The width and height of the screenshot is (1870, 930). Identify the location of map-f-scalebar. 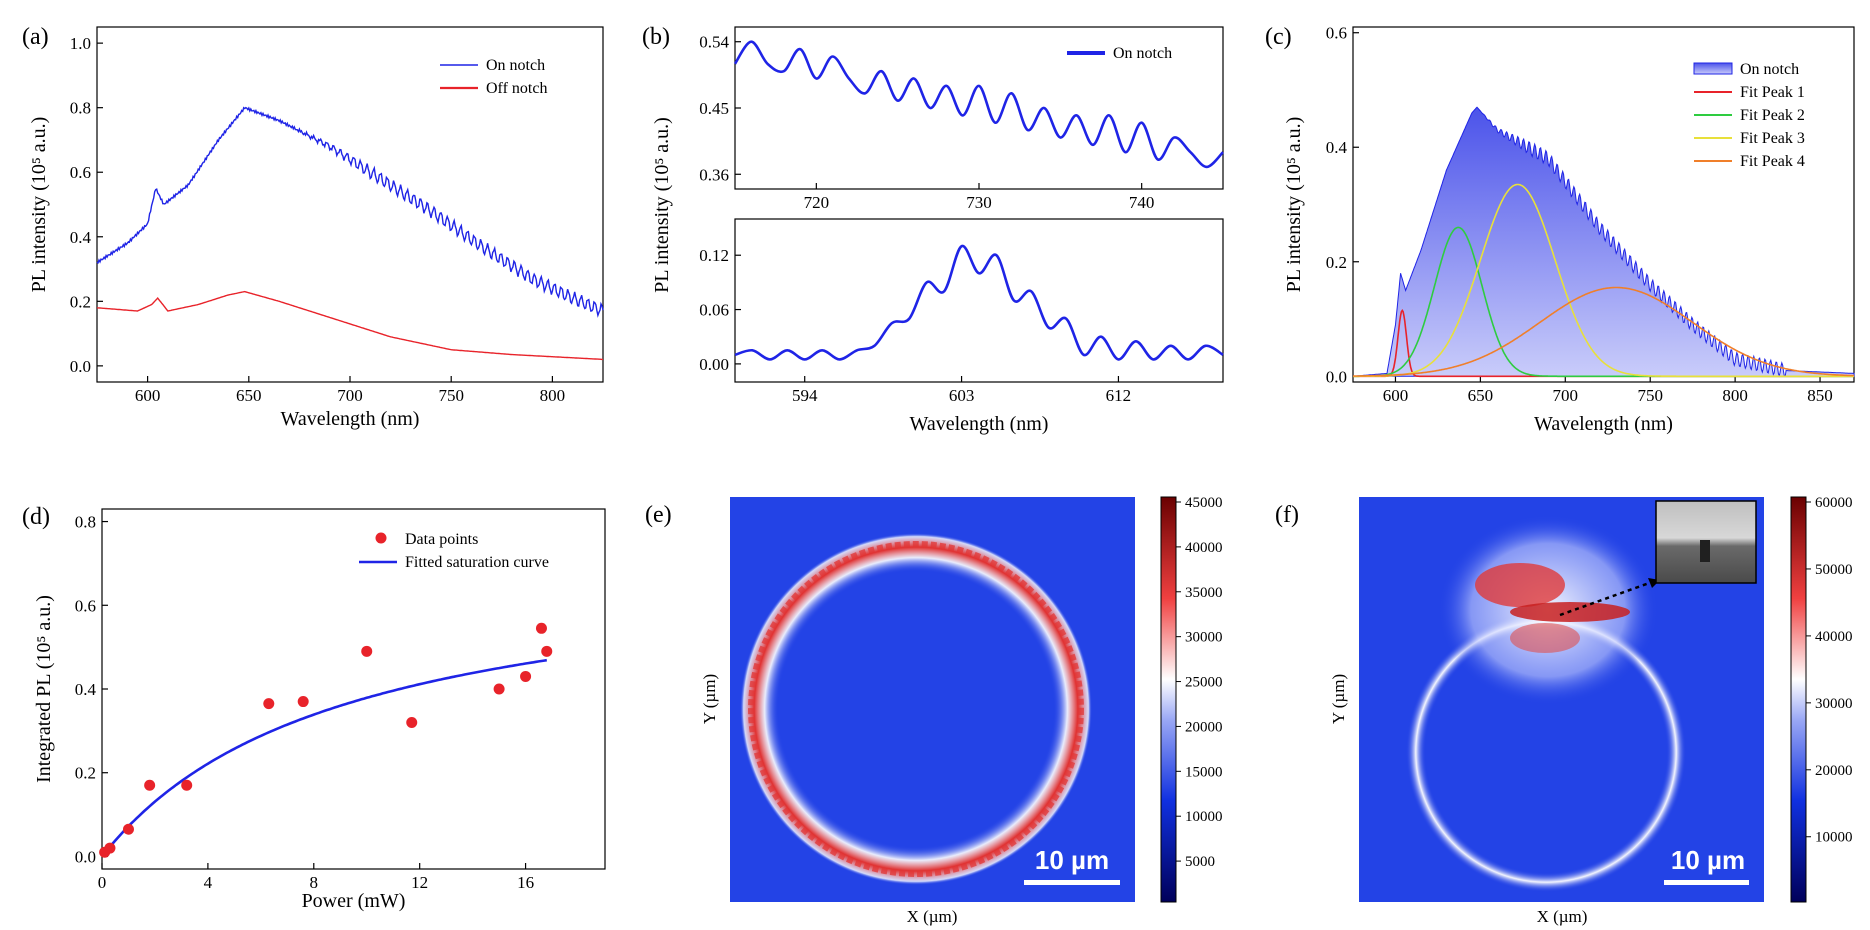
(1706, 882).